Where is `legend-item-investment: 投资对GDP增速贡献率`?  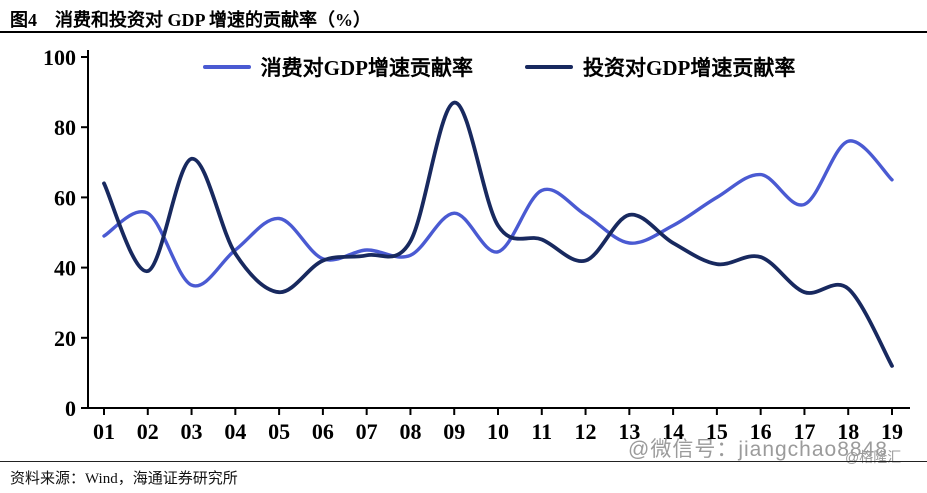 legend-item-investment: 投资对GDP增速贡献率 is located at coordinates (660, 67).